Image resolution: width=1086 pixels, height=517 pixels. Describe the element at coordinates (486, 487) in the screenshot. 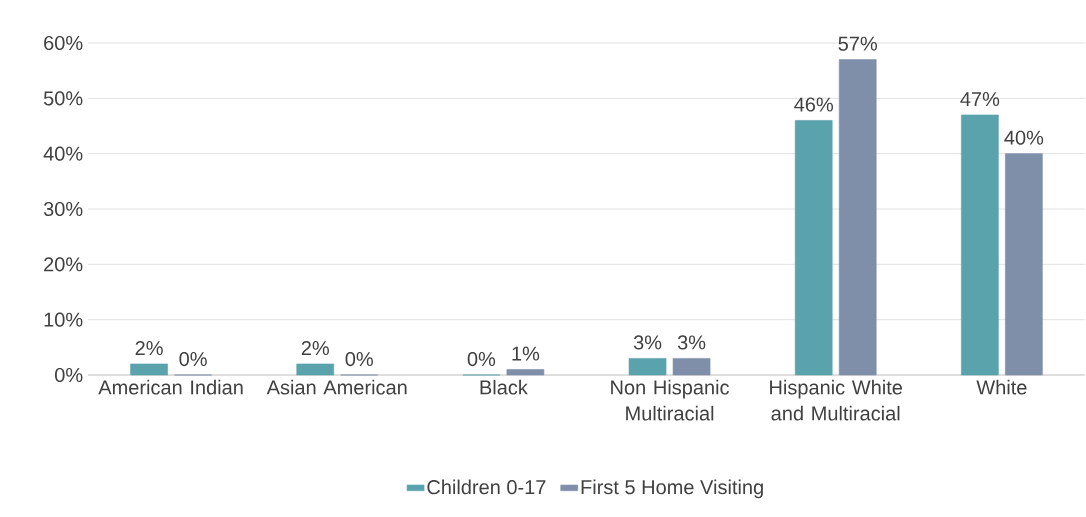

I see `legend-label: Children 0-17` at that location.